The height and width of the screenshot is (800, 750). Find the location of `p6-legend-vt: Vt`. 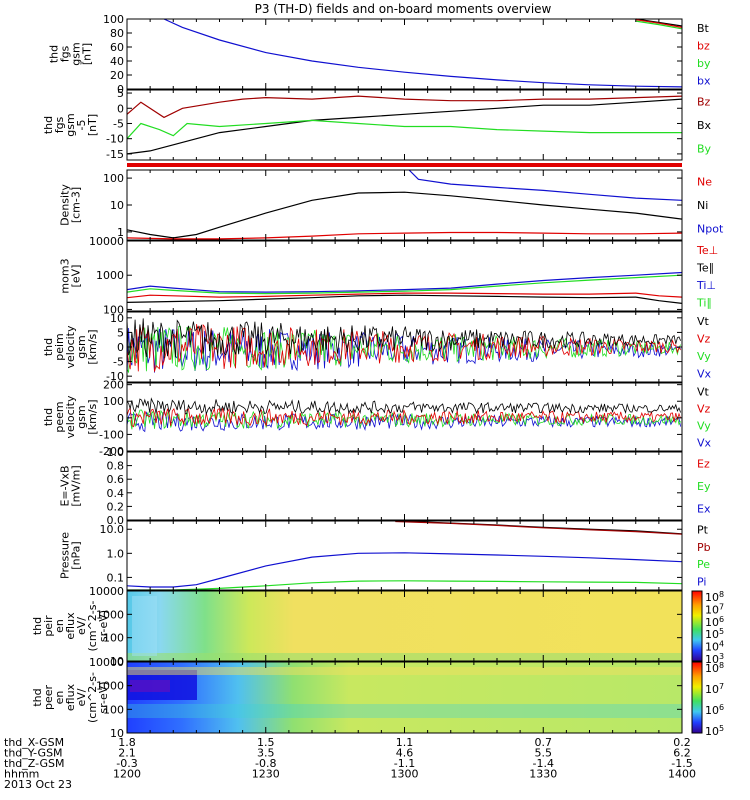

p6-legend-vt: Vt is located at coordinates (703, 321).